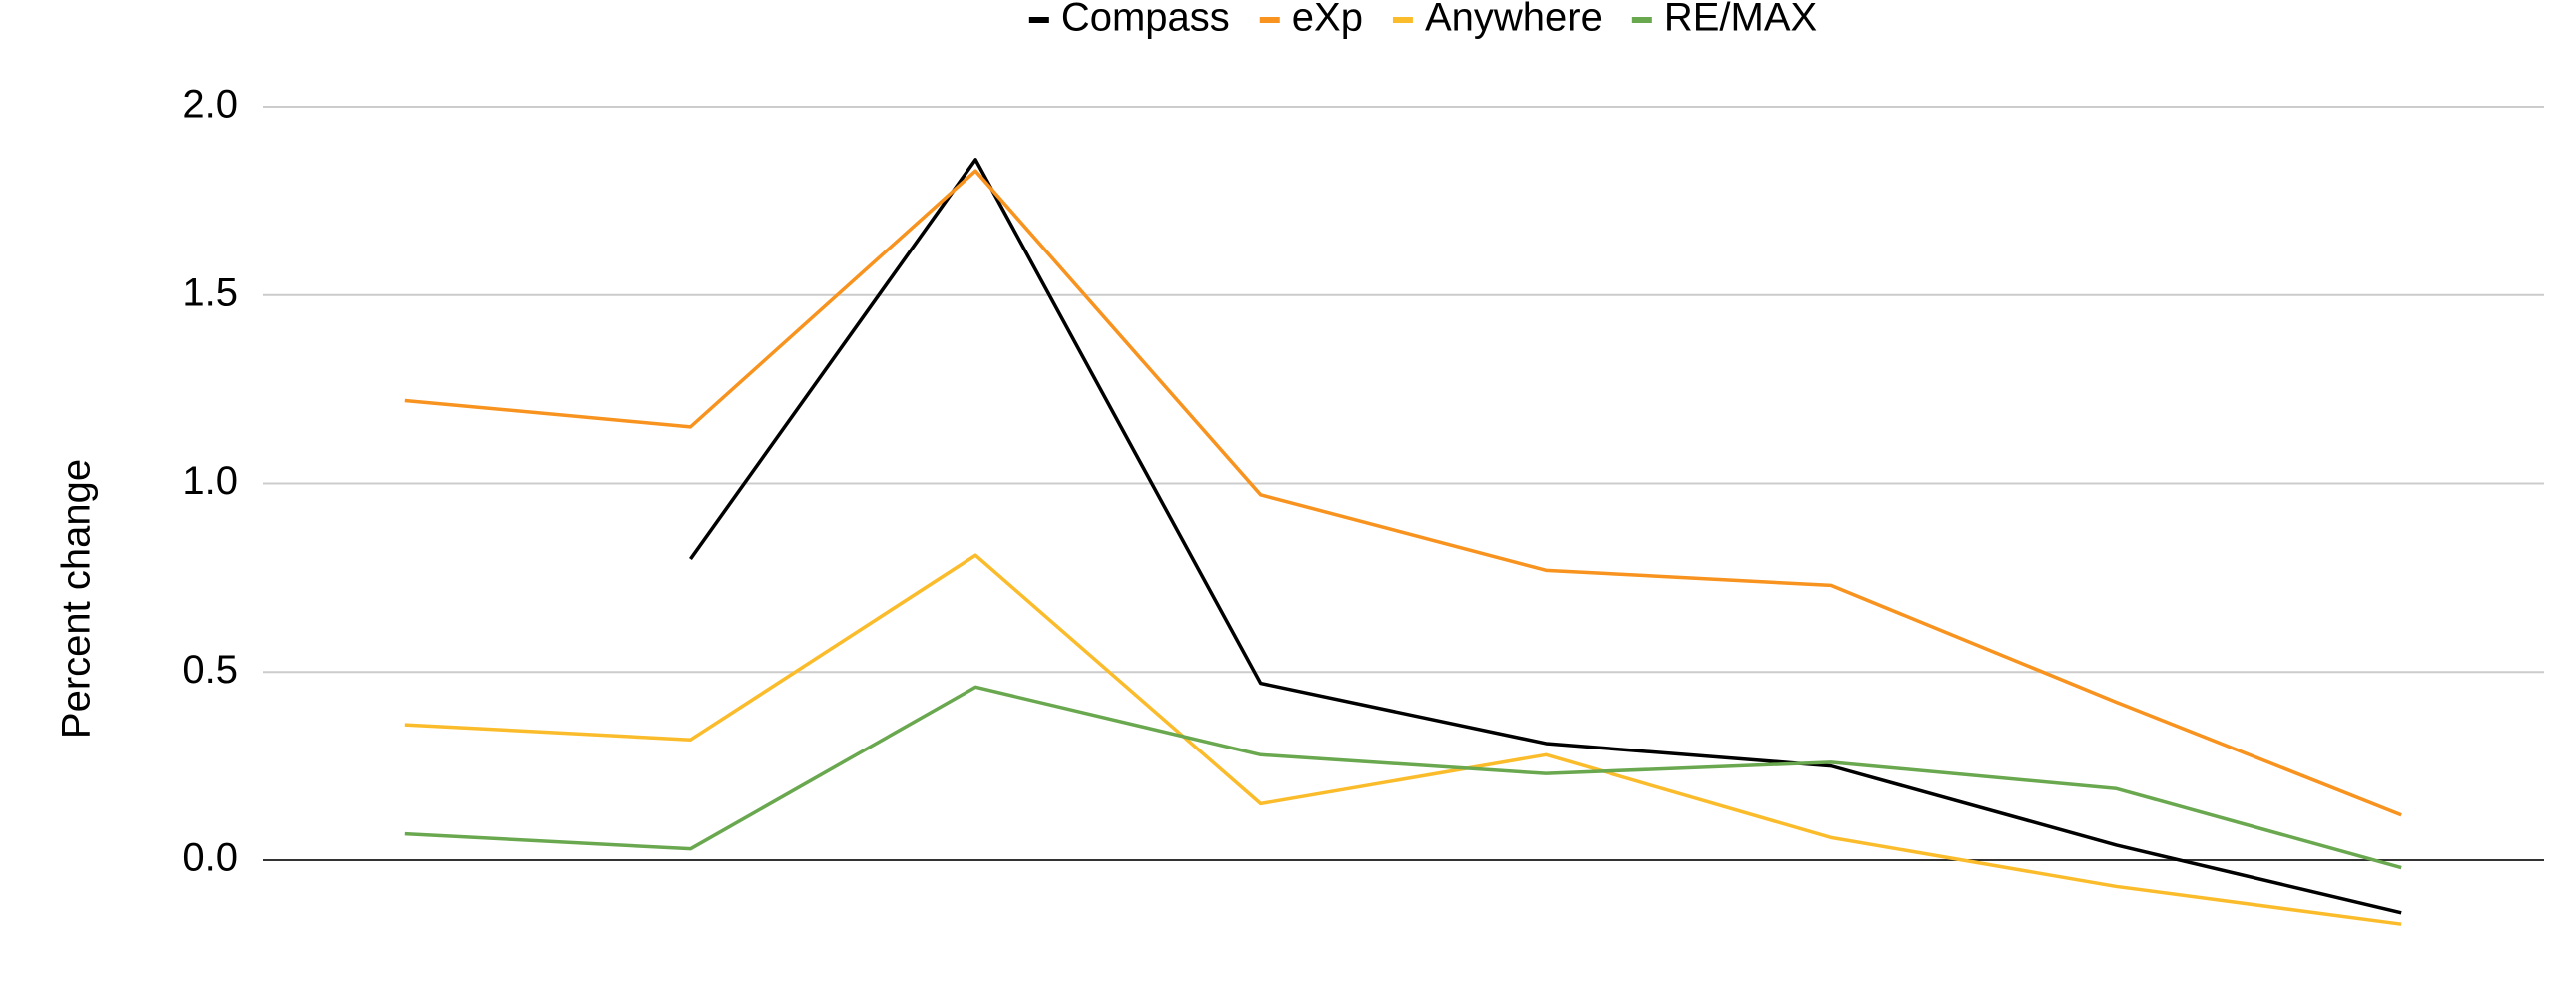 Image resolution: width=2576 pixels, height=998 pixels. Describe the element at coordinates (1146, 20) in the screenshot. I see `legend-label: Compass` at that location.